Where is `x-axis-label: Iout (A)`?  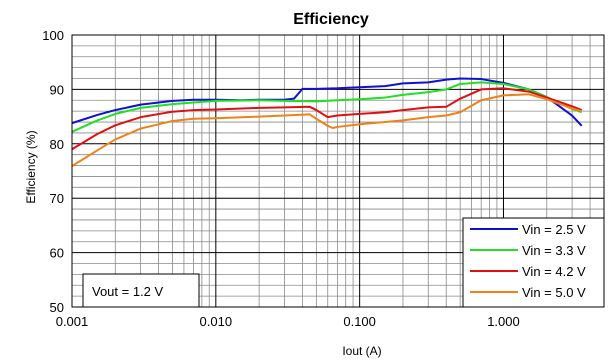
x-axis-label: Iout (A) is located at coordinates (361, 351).